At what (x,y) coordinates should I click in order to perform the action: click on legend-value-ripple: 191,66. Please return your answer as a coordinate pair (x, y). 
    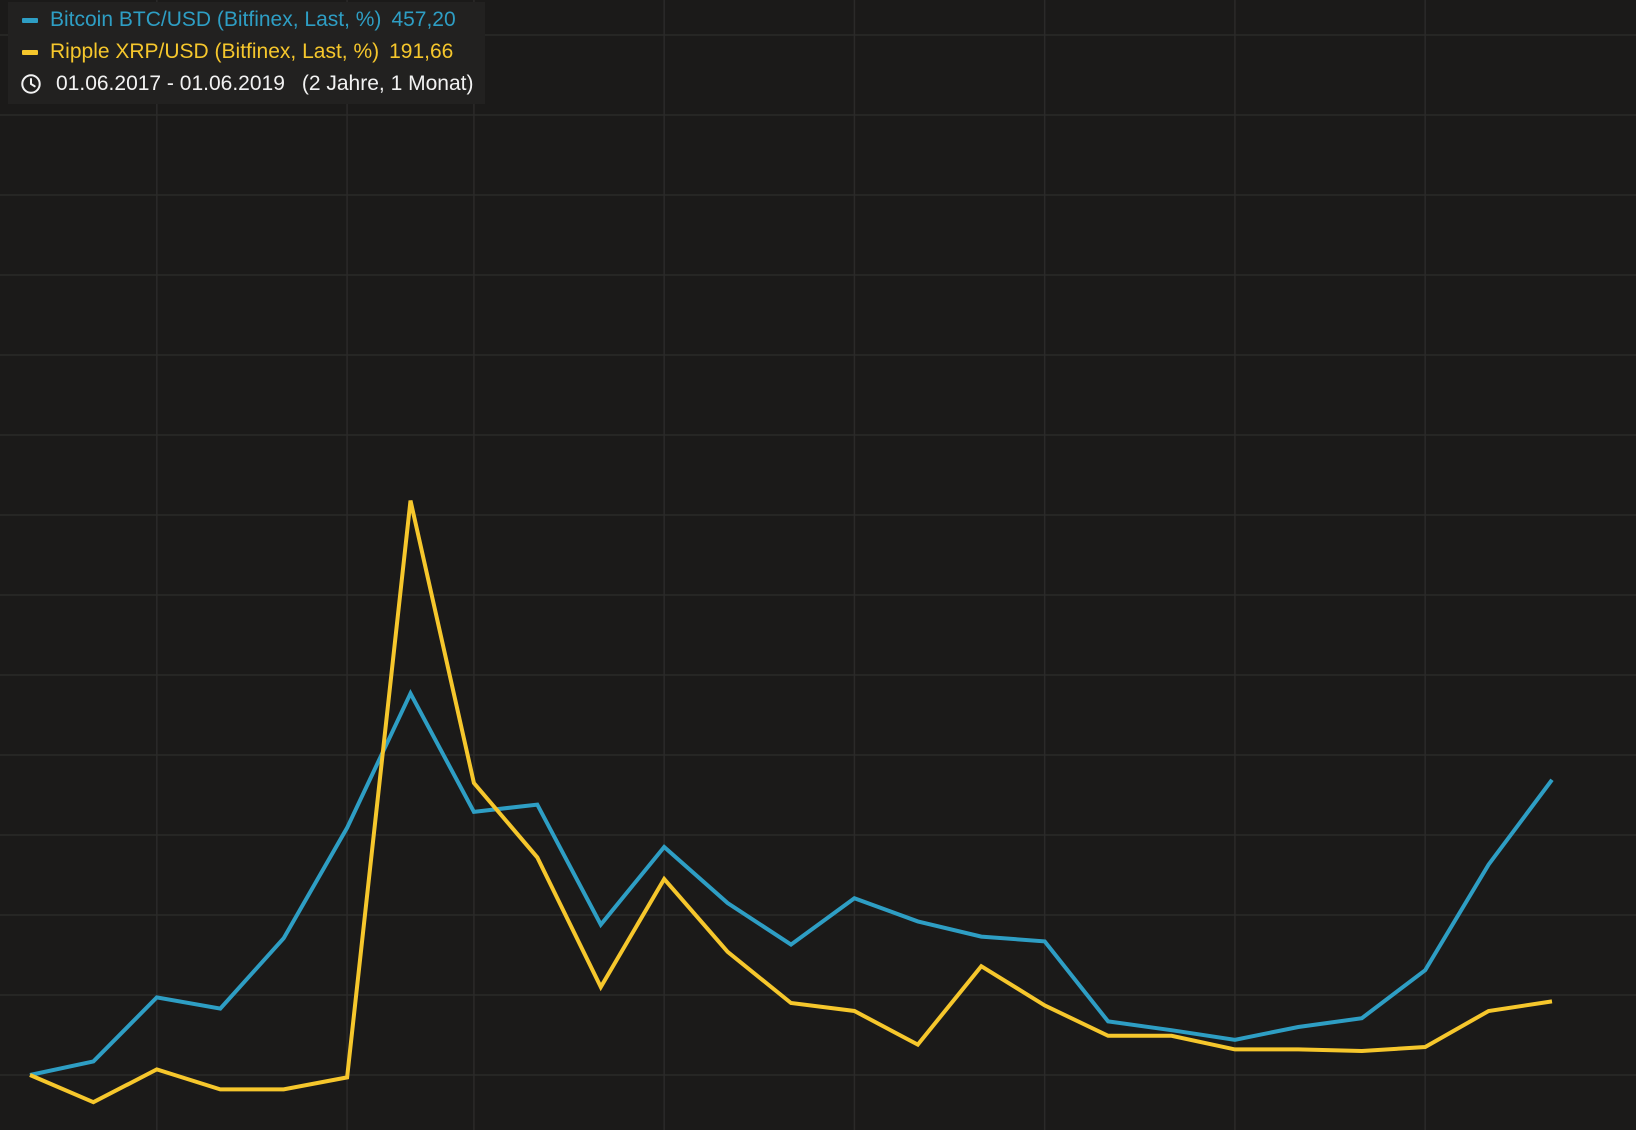
    Looking at the image, I should click on (421, 51).